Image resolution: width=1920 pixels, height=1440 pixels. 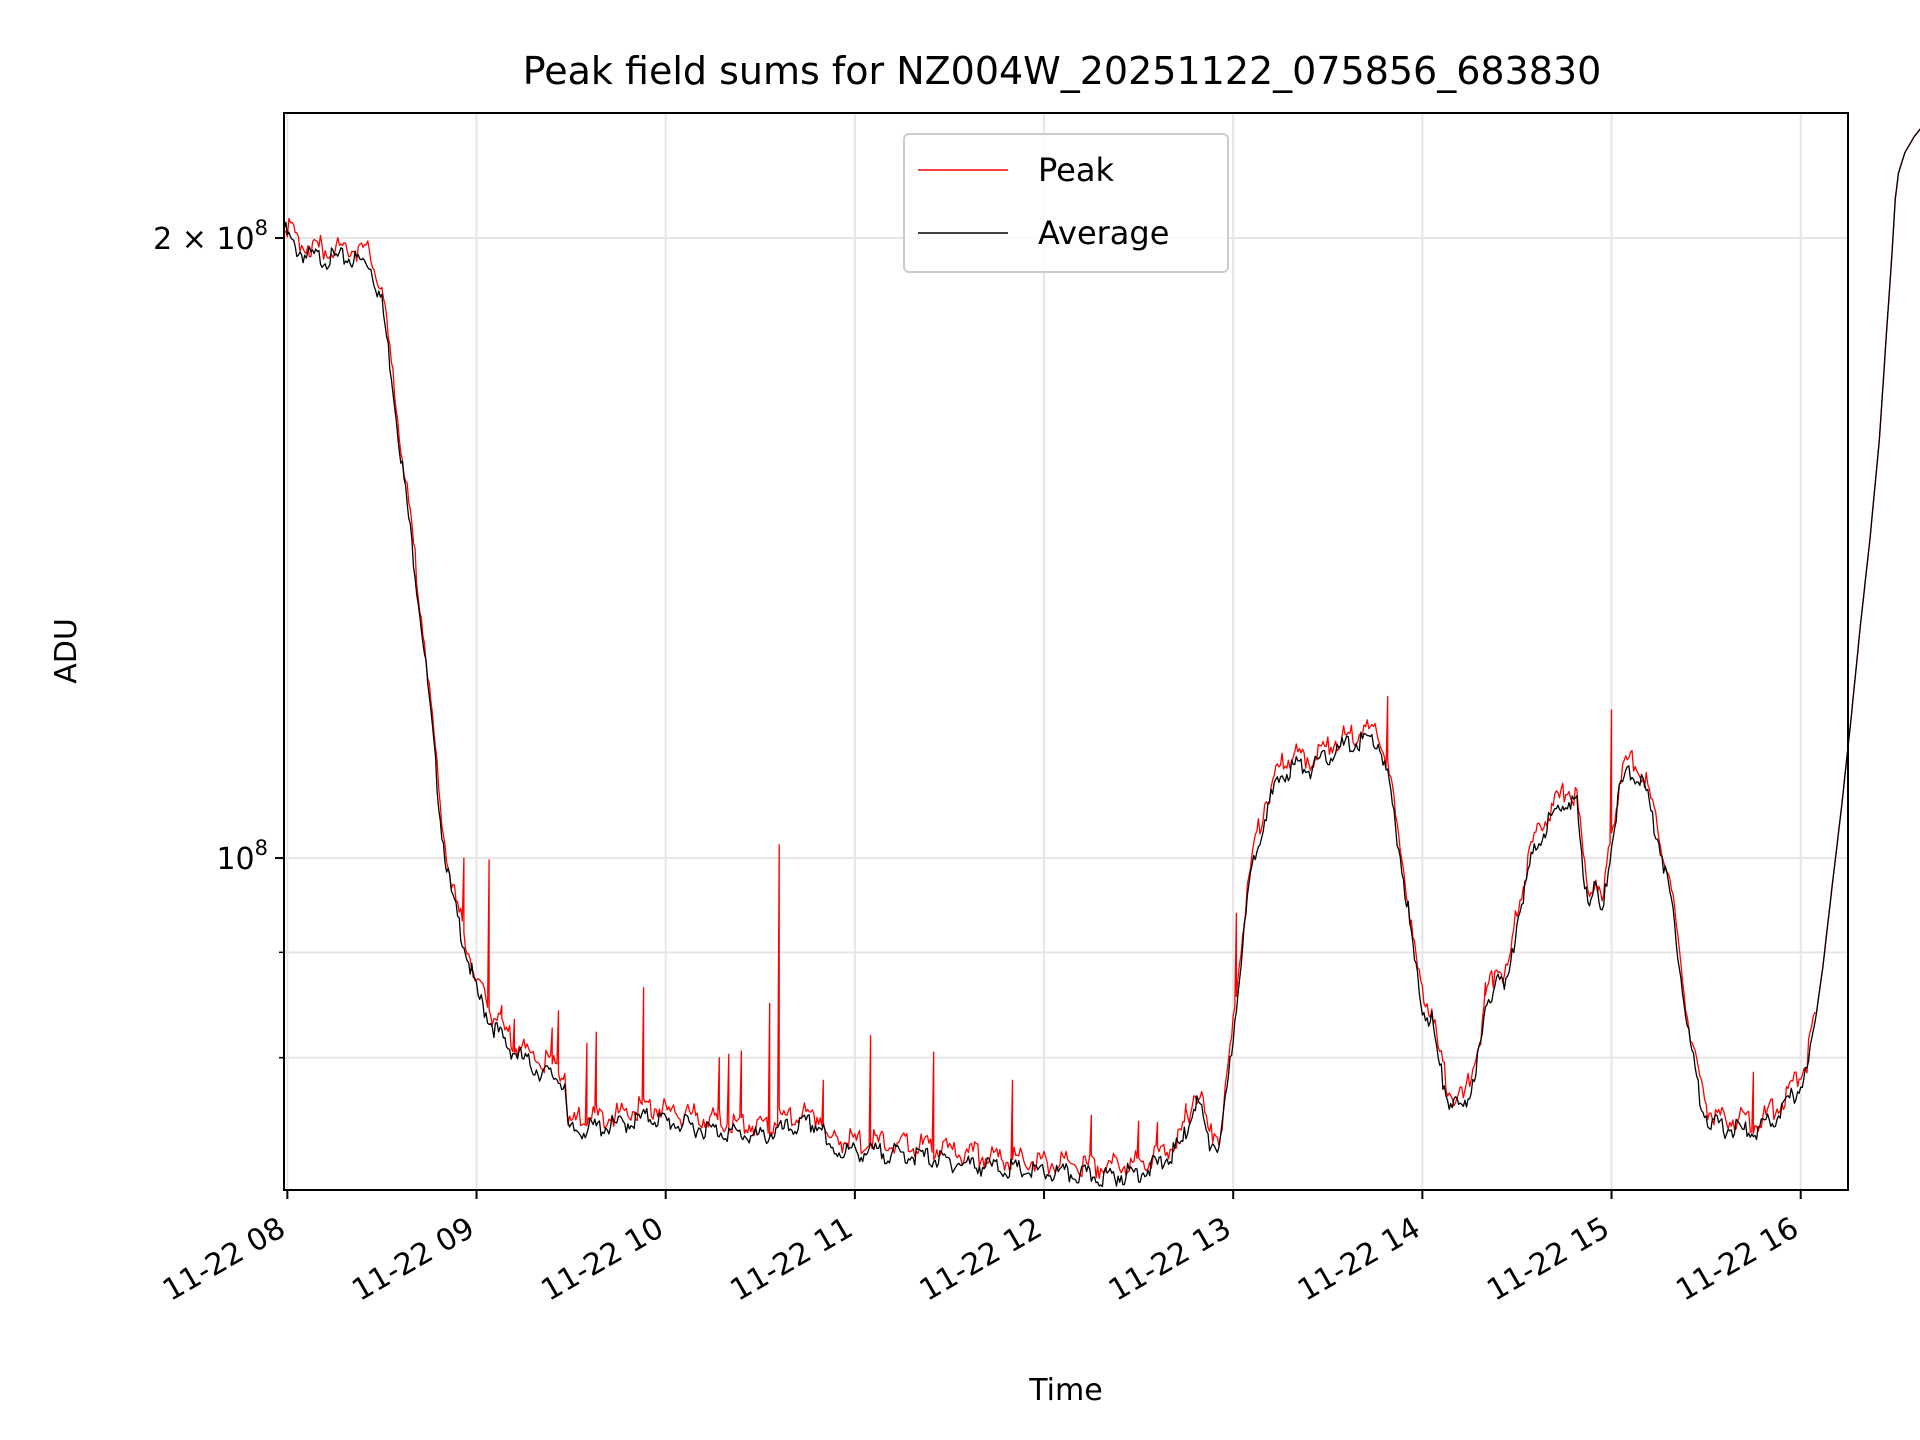 I want to click on y-tick-label-mantissa: 2 ×, so click(x=184, y=239).